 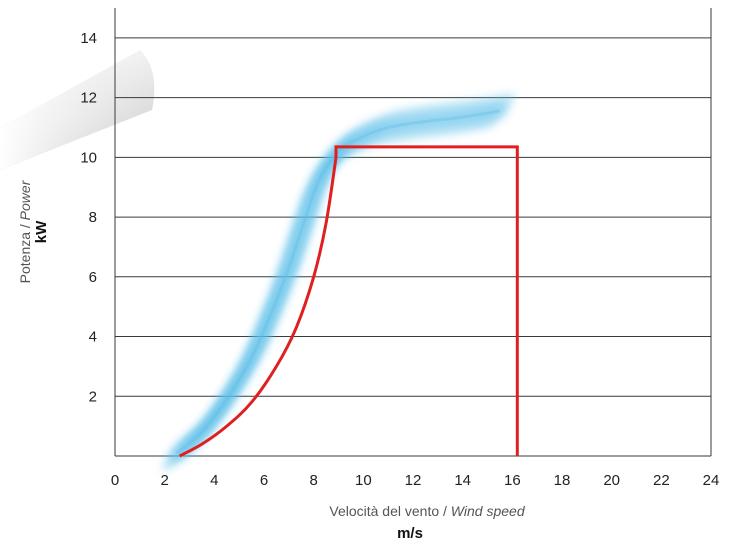 I want to click on x-axis-label-en: Wind speed, so click(x=488, y=511).